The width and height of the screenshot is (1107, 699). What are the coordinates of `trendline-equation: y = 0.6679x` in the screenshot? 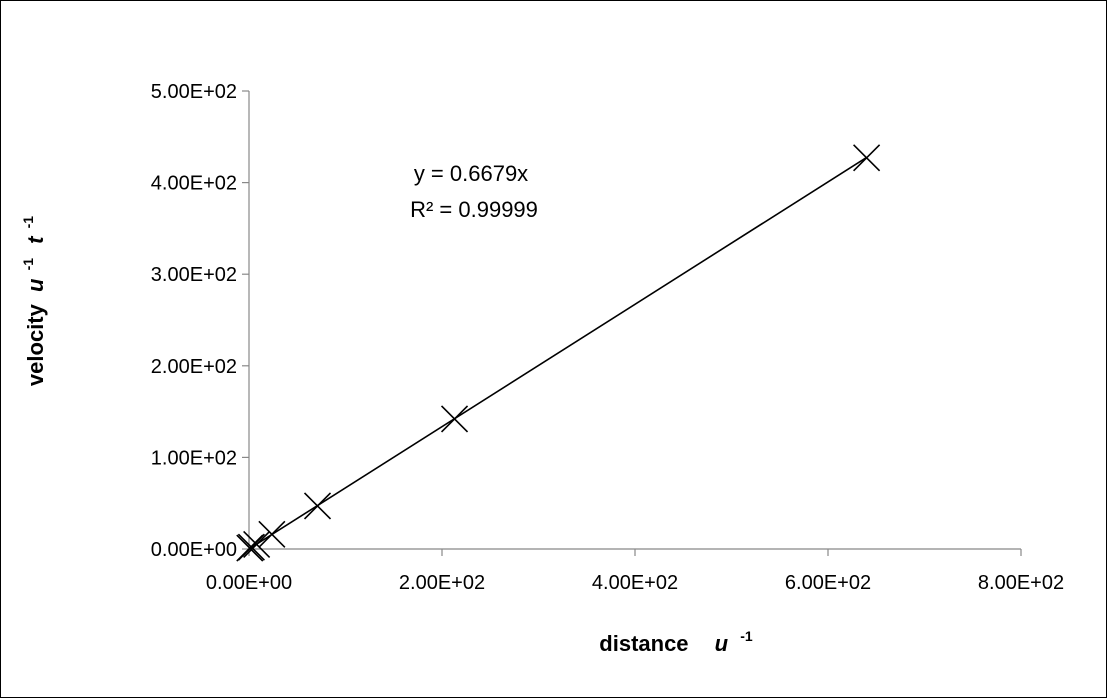 It's located at (471, 173).